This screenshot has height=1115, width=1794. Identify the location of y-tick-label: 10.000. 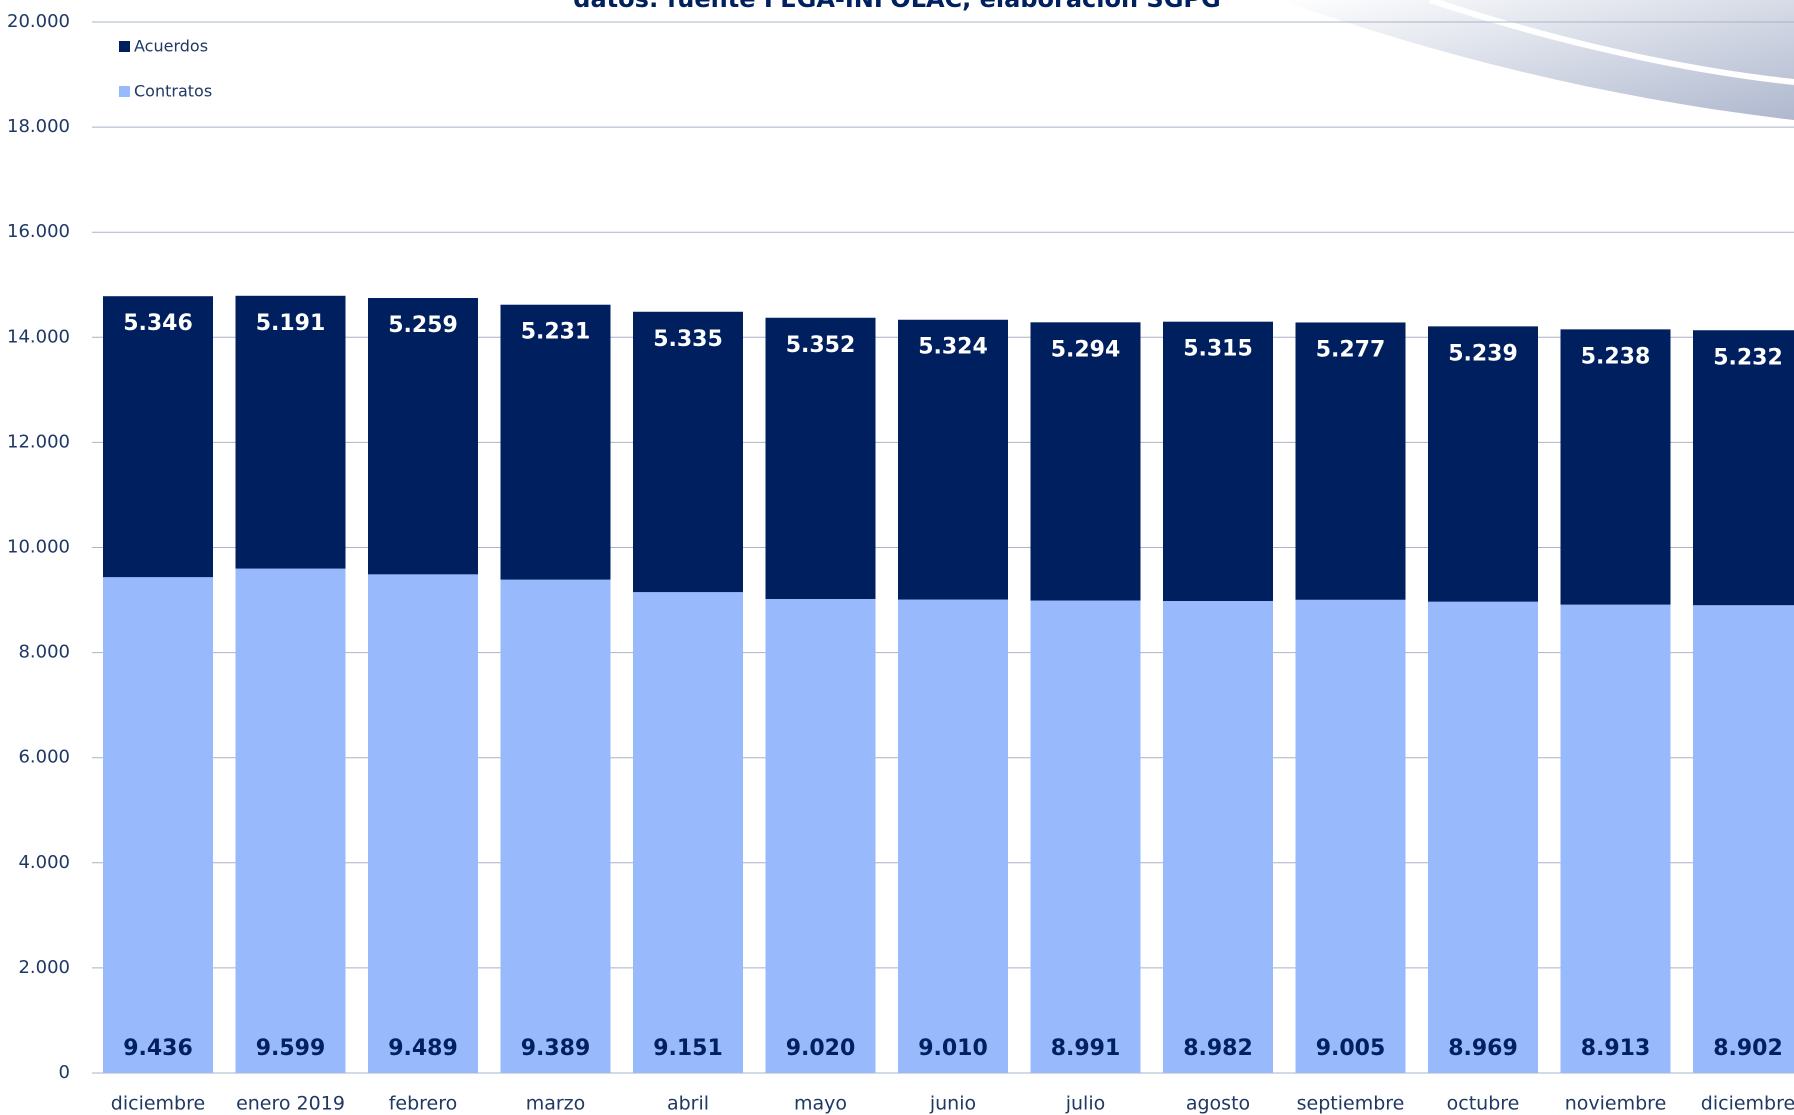
(38, 547).